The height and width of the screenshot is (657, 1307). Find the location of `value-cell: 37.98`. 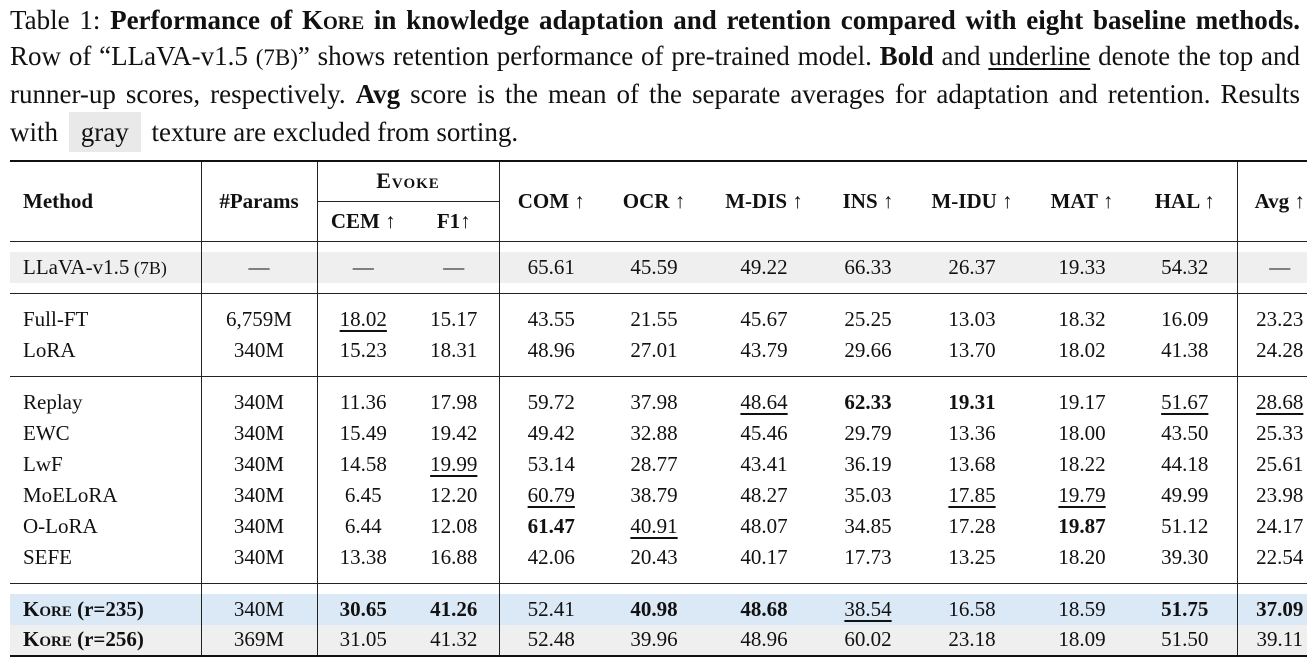

value-cell: 37.98 is located at coordinates (654, 402).